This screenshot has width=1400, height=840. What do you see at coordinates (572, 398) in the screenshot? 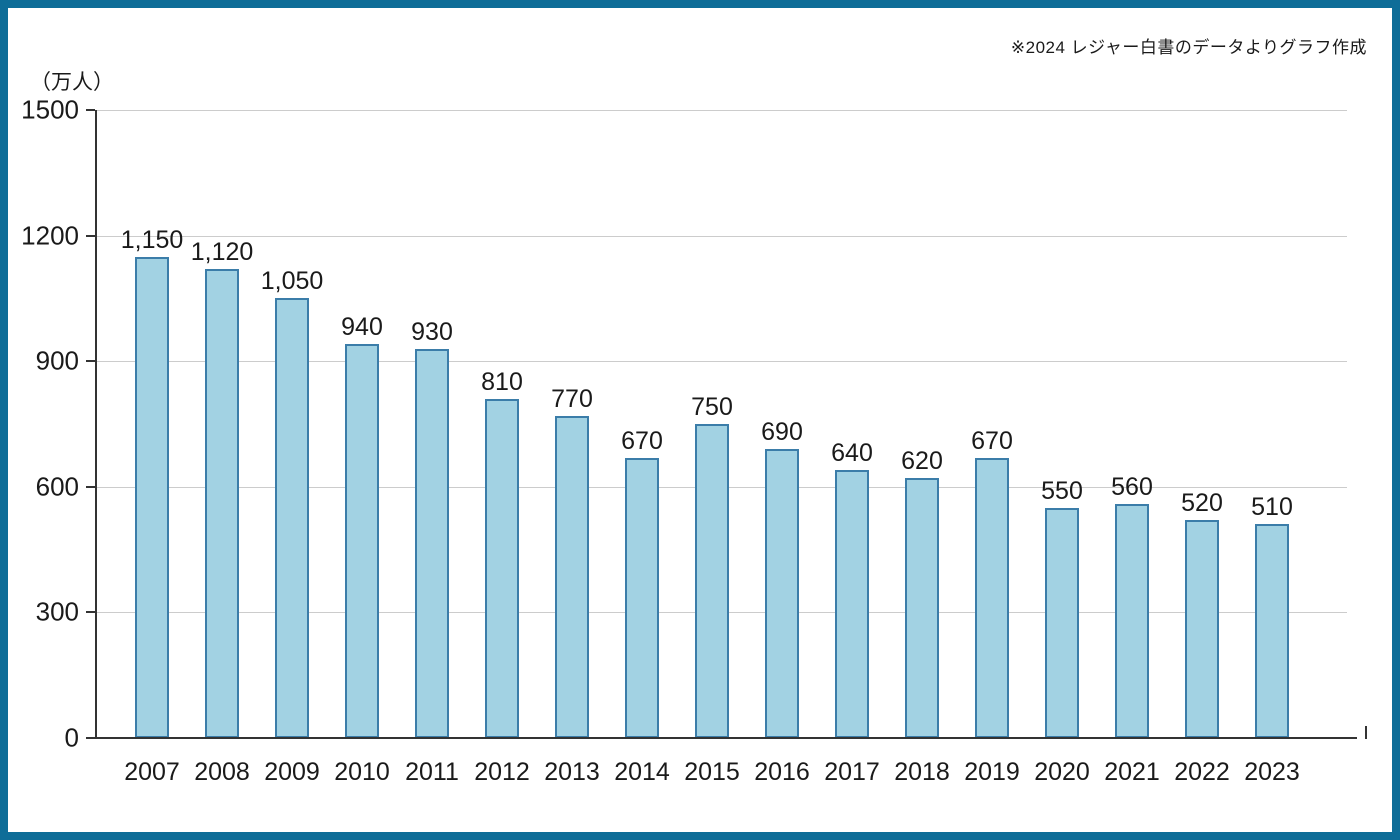
I see `bar-value-label-2013: 770` at bounding box center [572, 398].